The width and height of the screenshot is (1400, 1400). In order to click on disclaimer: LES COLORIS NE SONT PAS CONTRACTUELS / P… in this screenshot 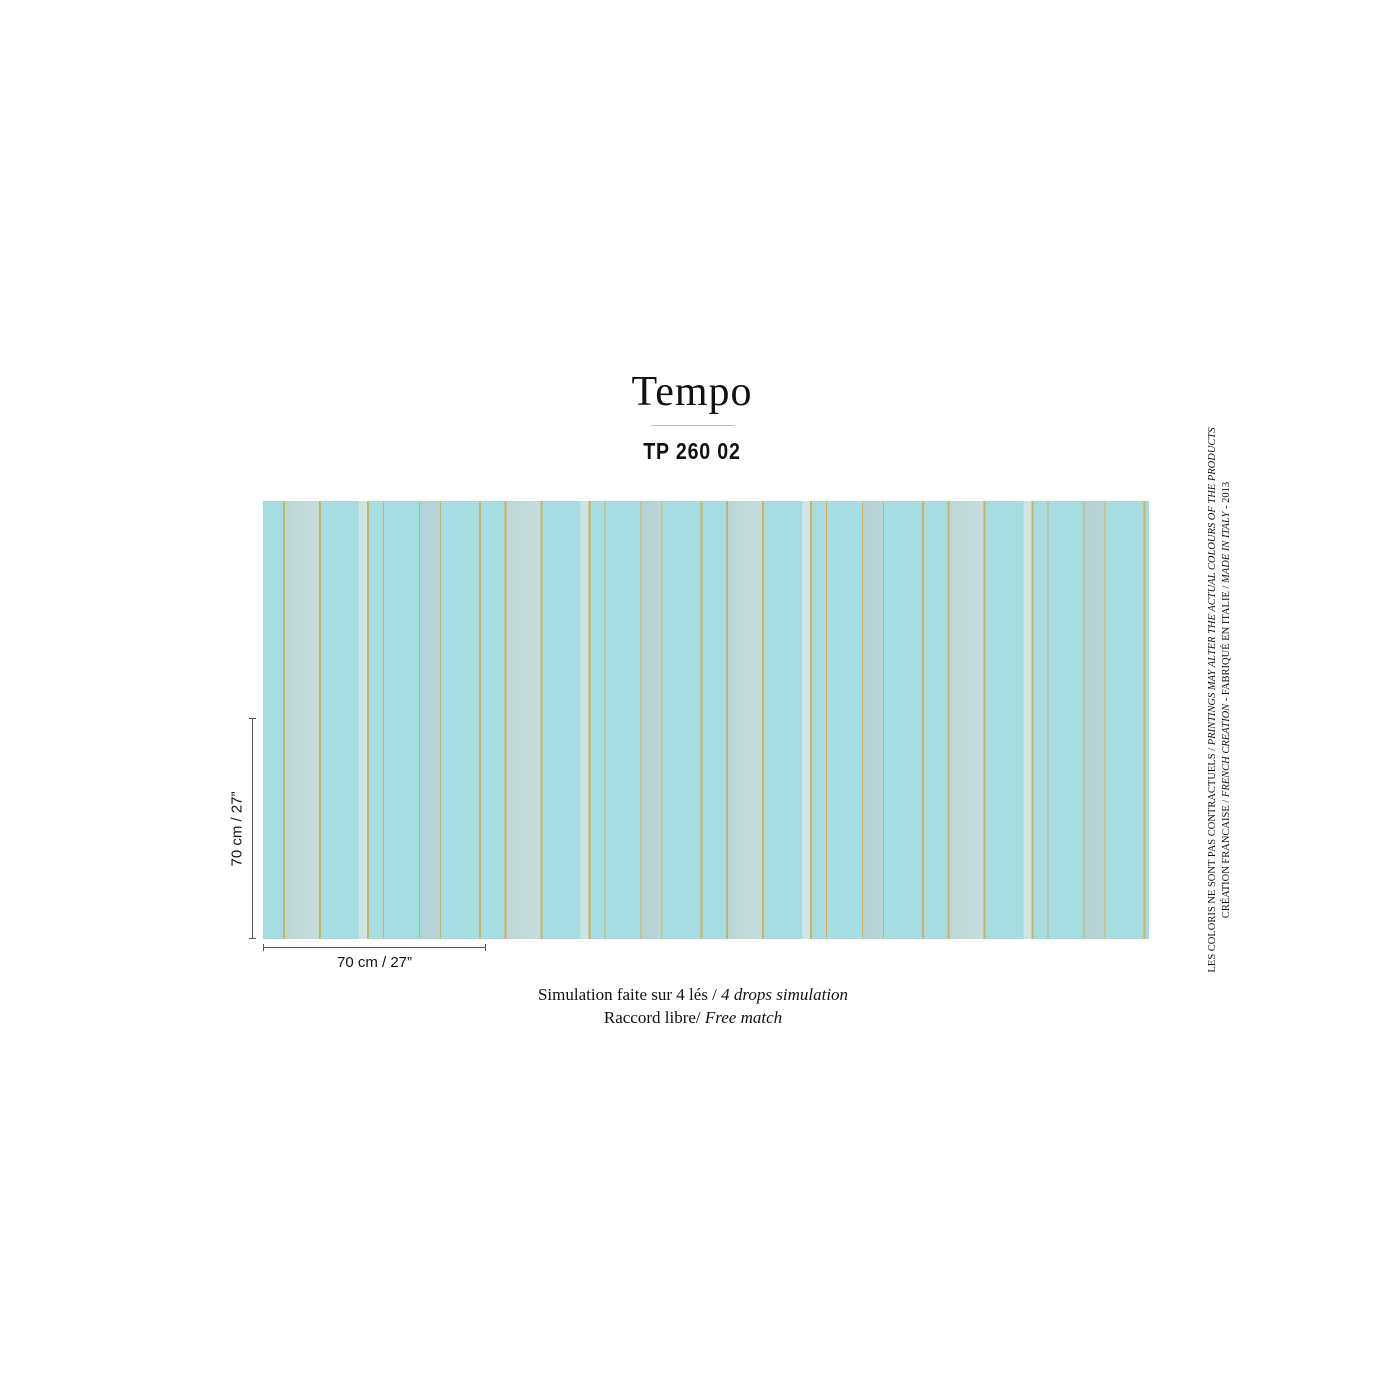, I will do `click(1220, 700)`.